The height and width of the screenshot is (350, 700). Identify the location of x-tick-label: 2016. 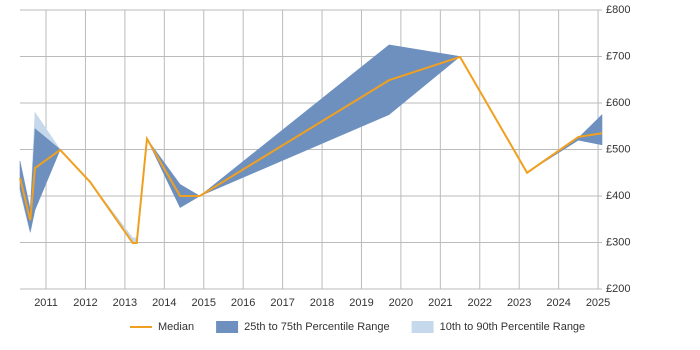
(243, 303).